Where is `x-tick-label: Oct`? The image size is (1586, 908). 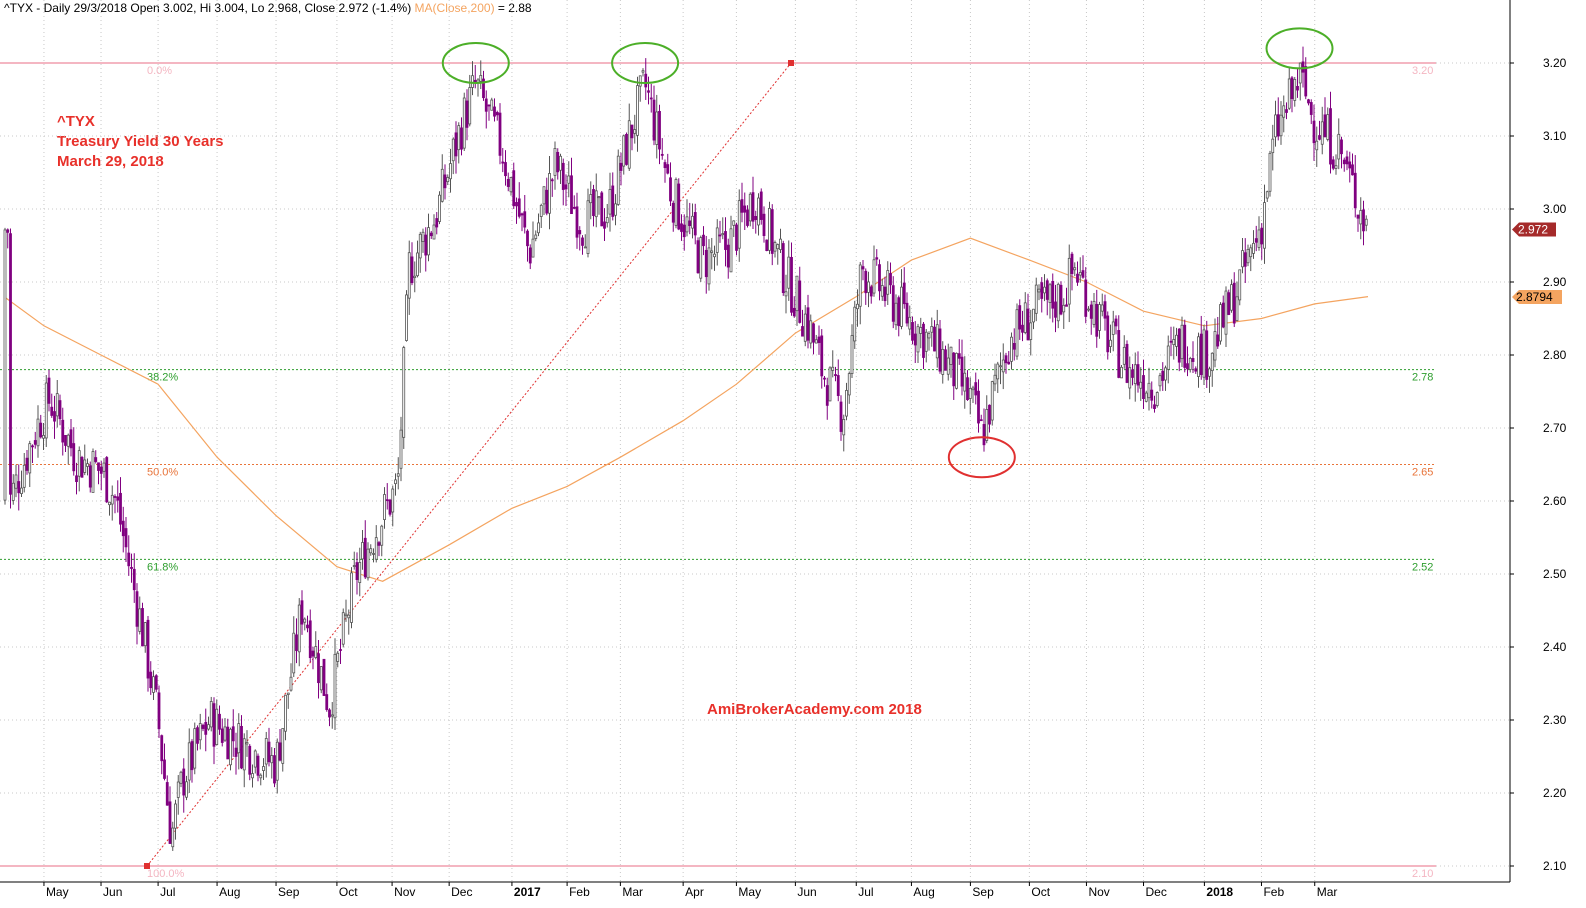
x-tick-label: Oct is located at coordinates (348, 892).